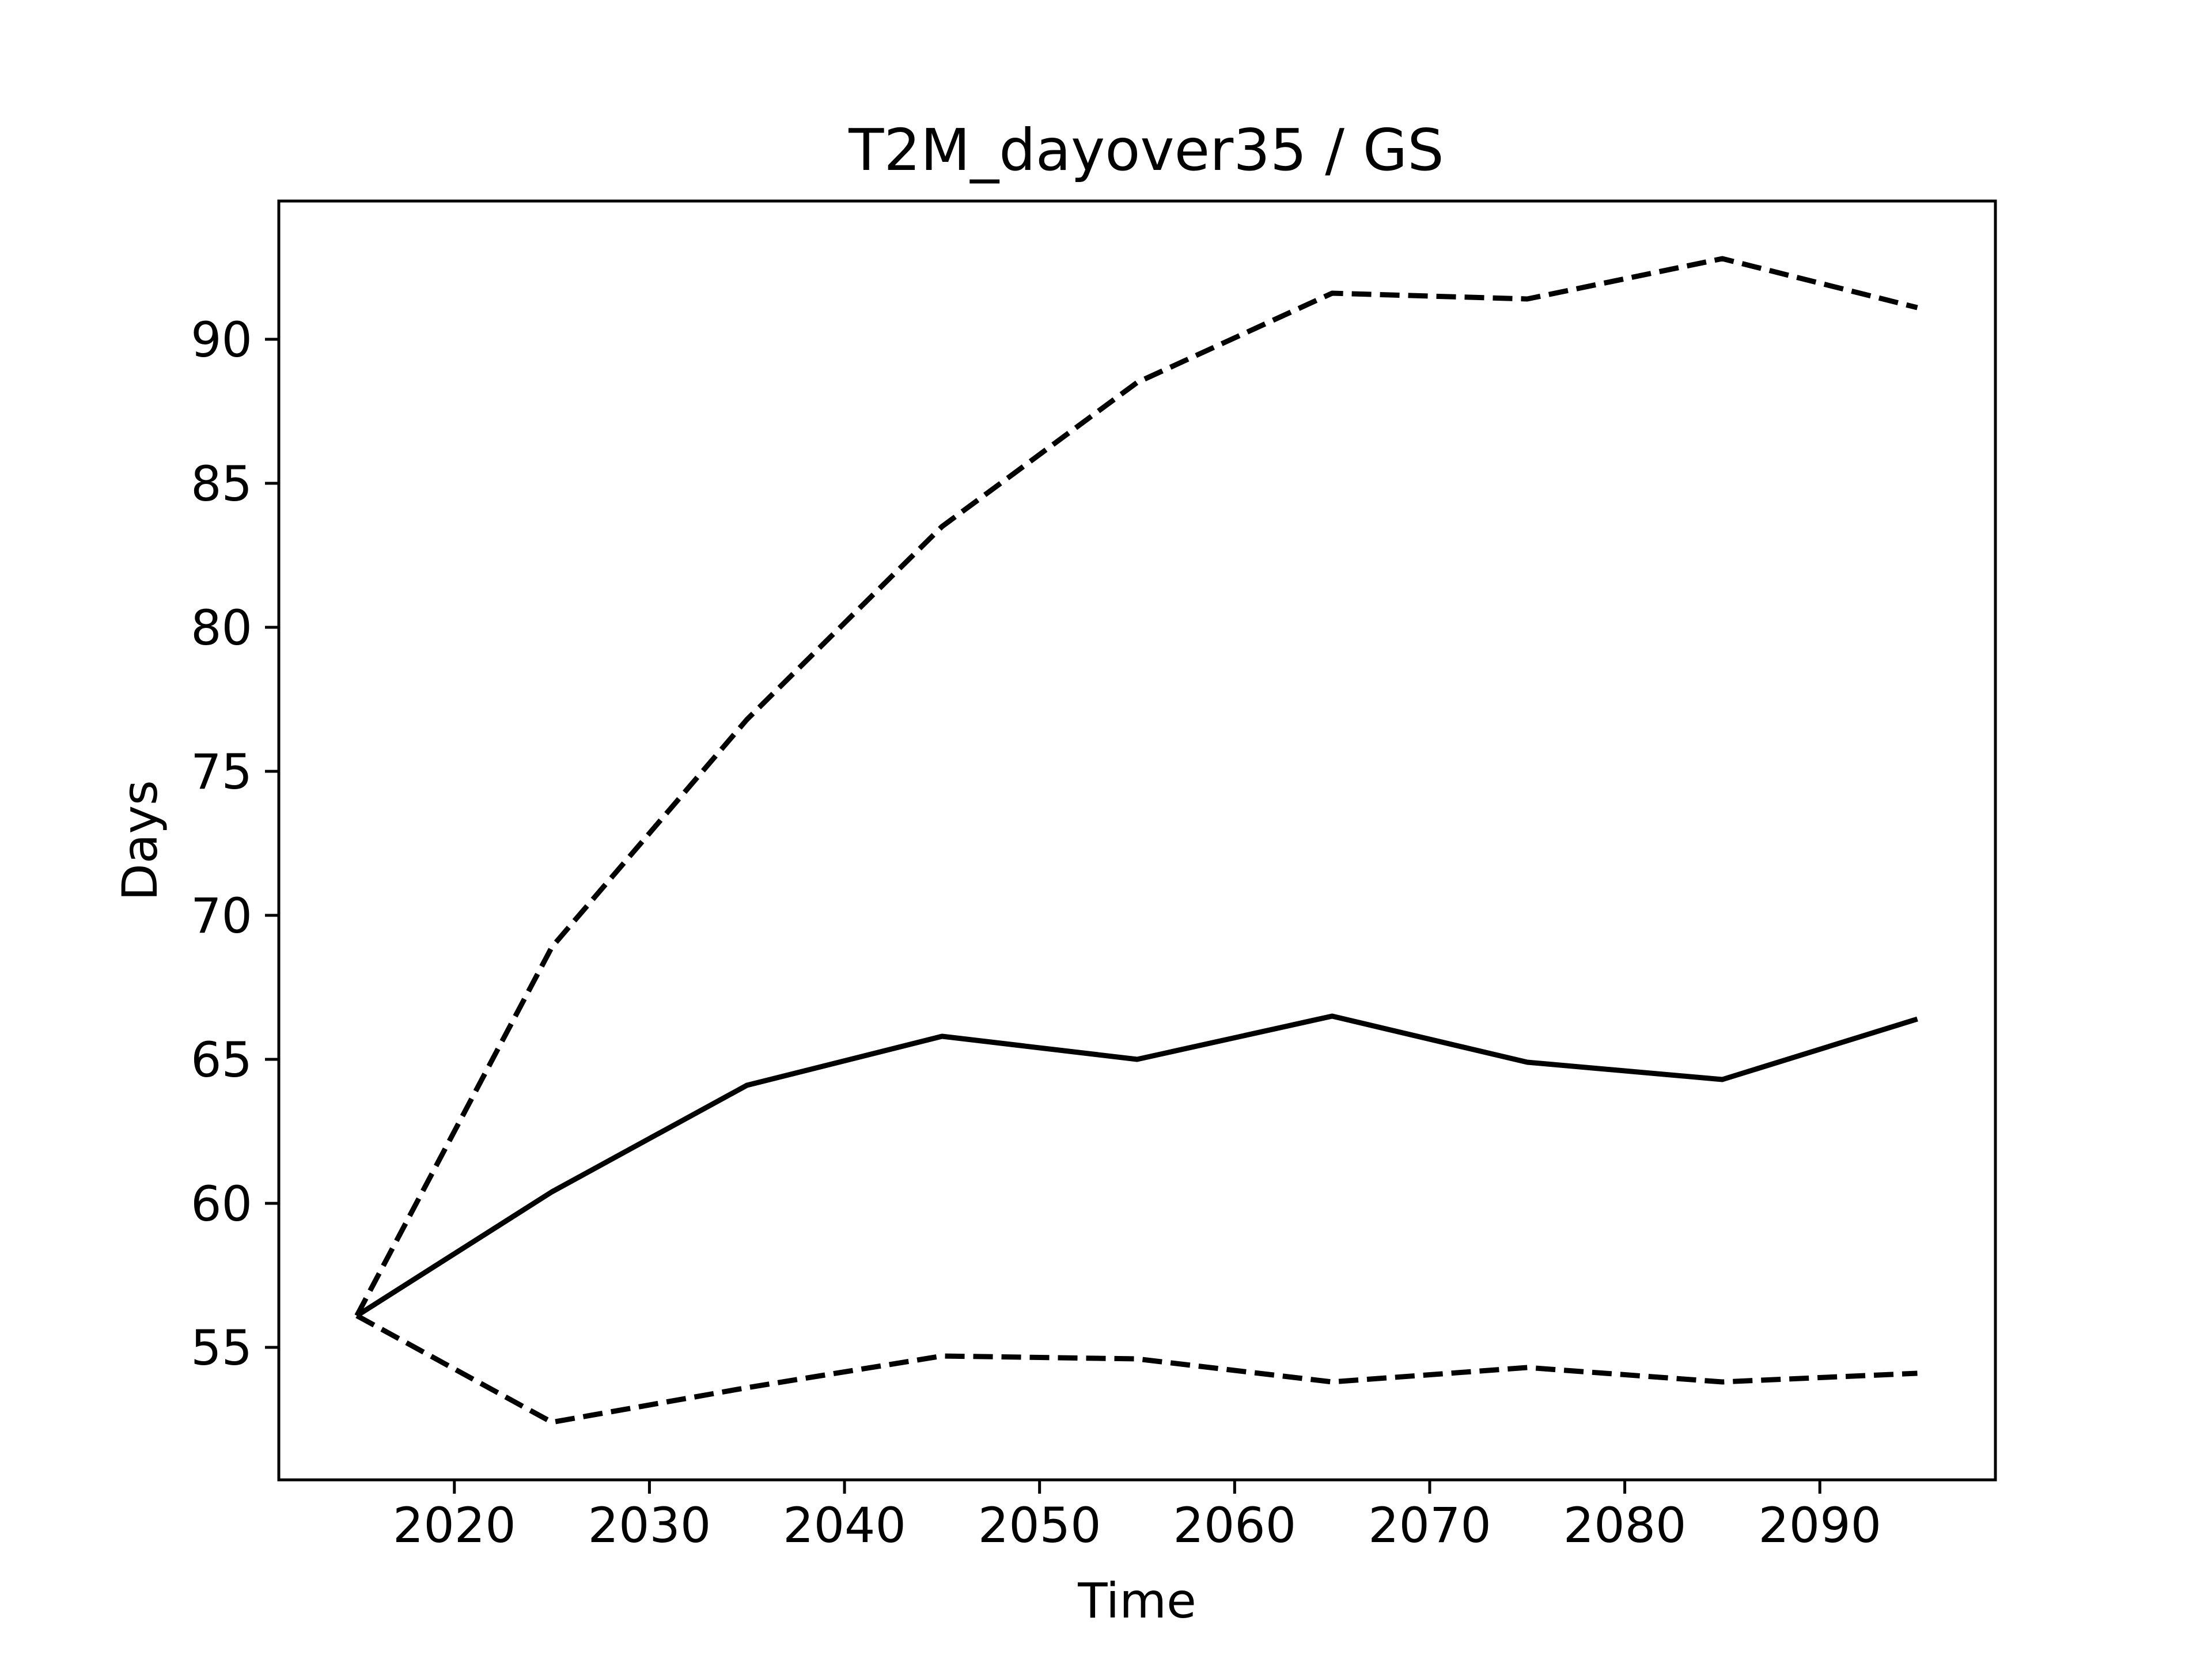 The height and width of the screenshot is (1659, 2212). I want to click on series-line-solid, so click(1136, 1165).